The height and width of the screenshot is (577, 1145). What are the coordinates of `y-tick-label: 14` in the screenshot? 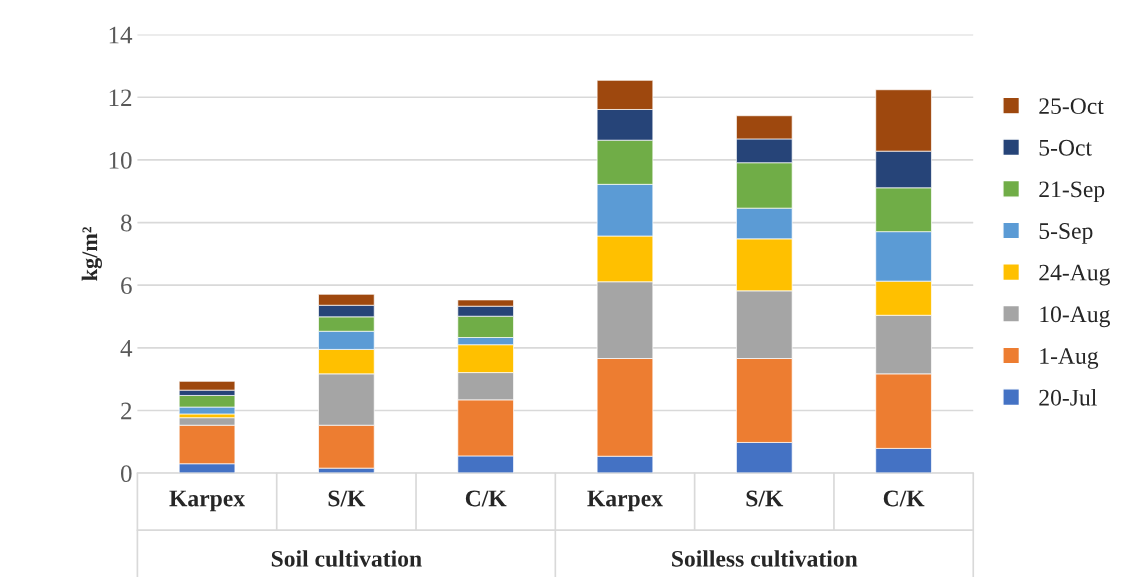 It's located at (121, 35).